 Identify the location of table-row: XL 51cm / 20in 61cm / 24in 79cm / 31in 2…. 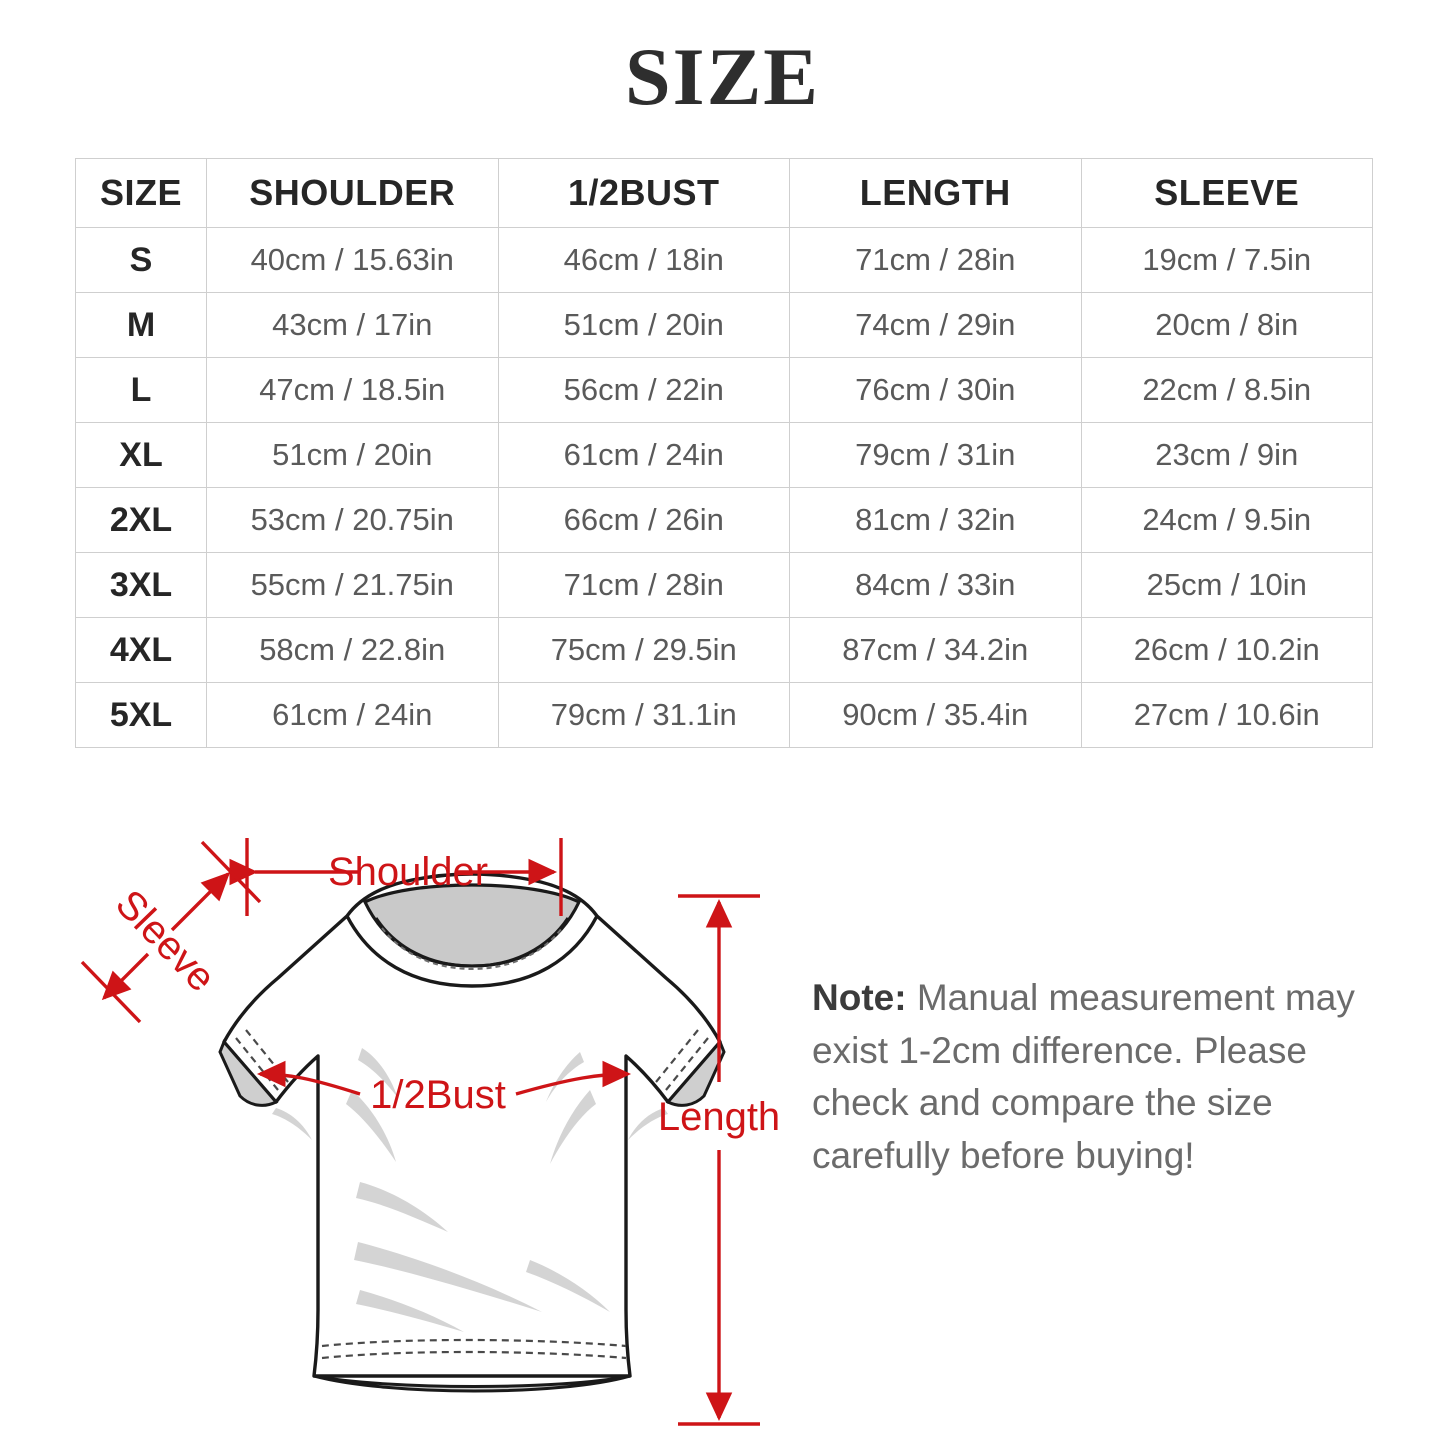
(724, 455).